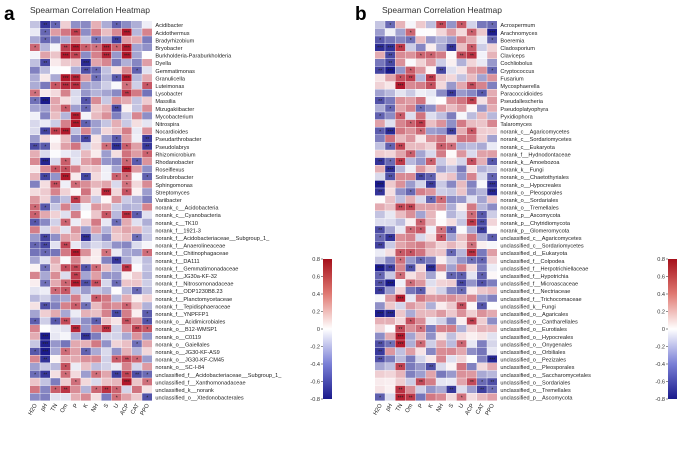 Image resolution: width=685 pixels, height=457 pixels. What do you see at coordinates (524, 110) in the screenshot?
I see `row-label: Pseudoplatyophyra` at bounding box center [524, 110].